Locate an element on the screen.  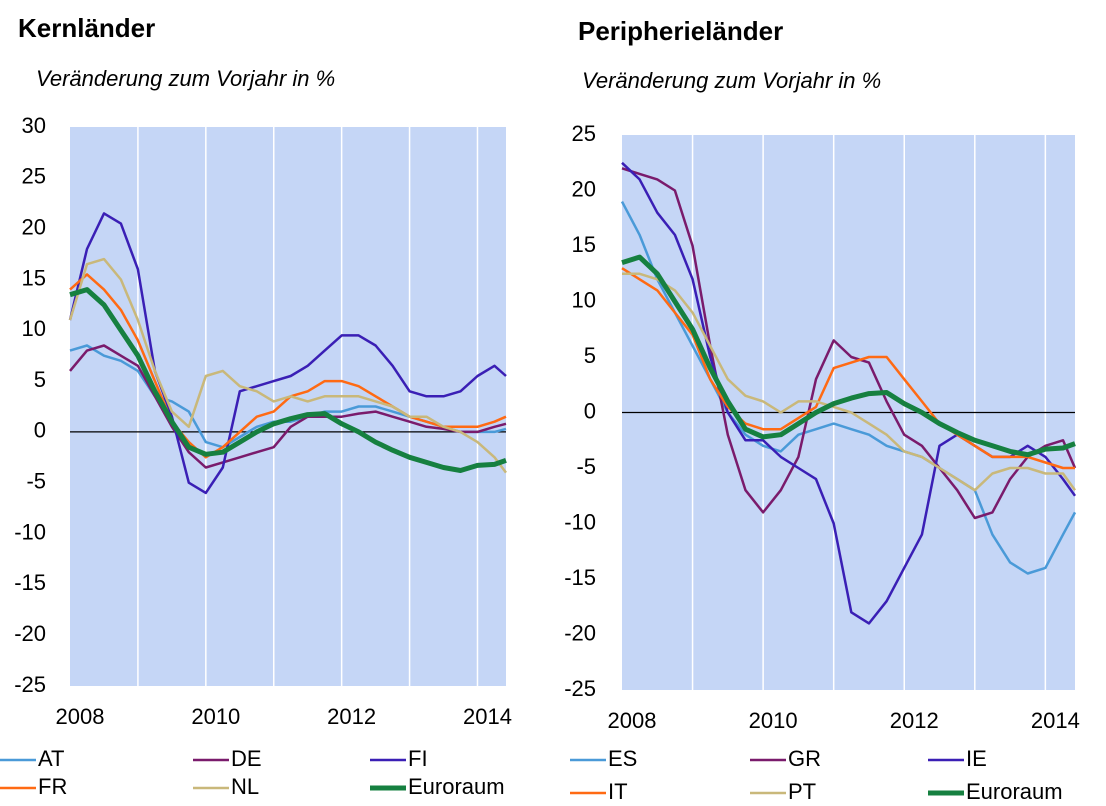
legend-label: FI is located at coordinates (418, 758).